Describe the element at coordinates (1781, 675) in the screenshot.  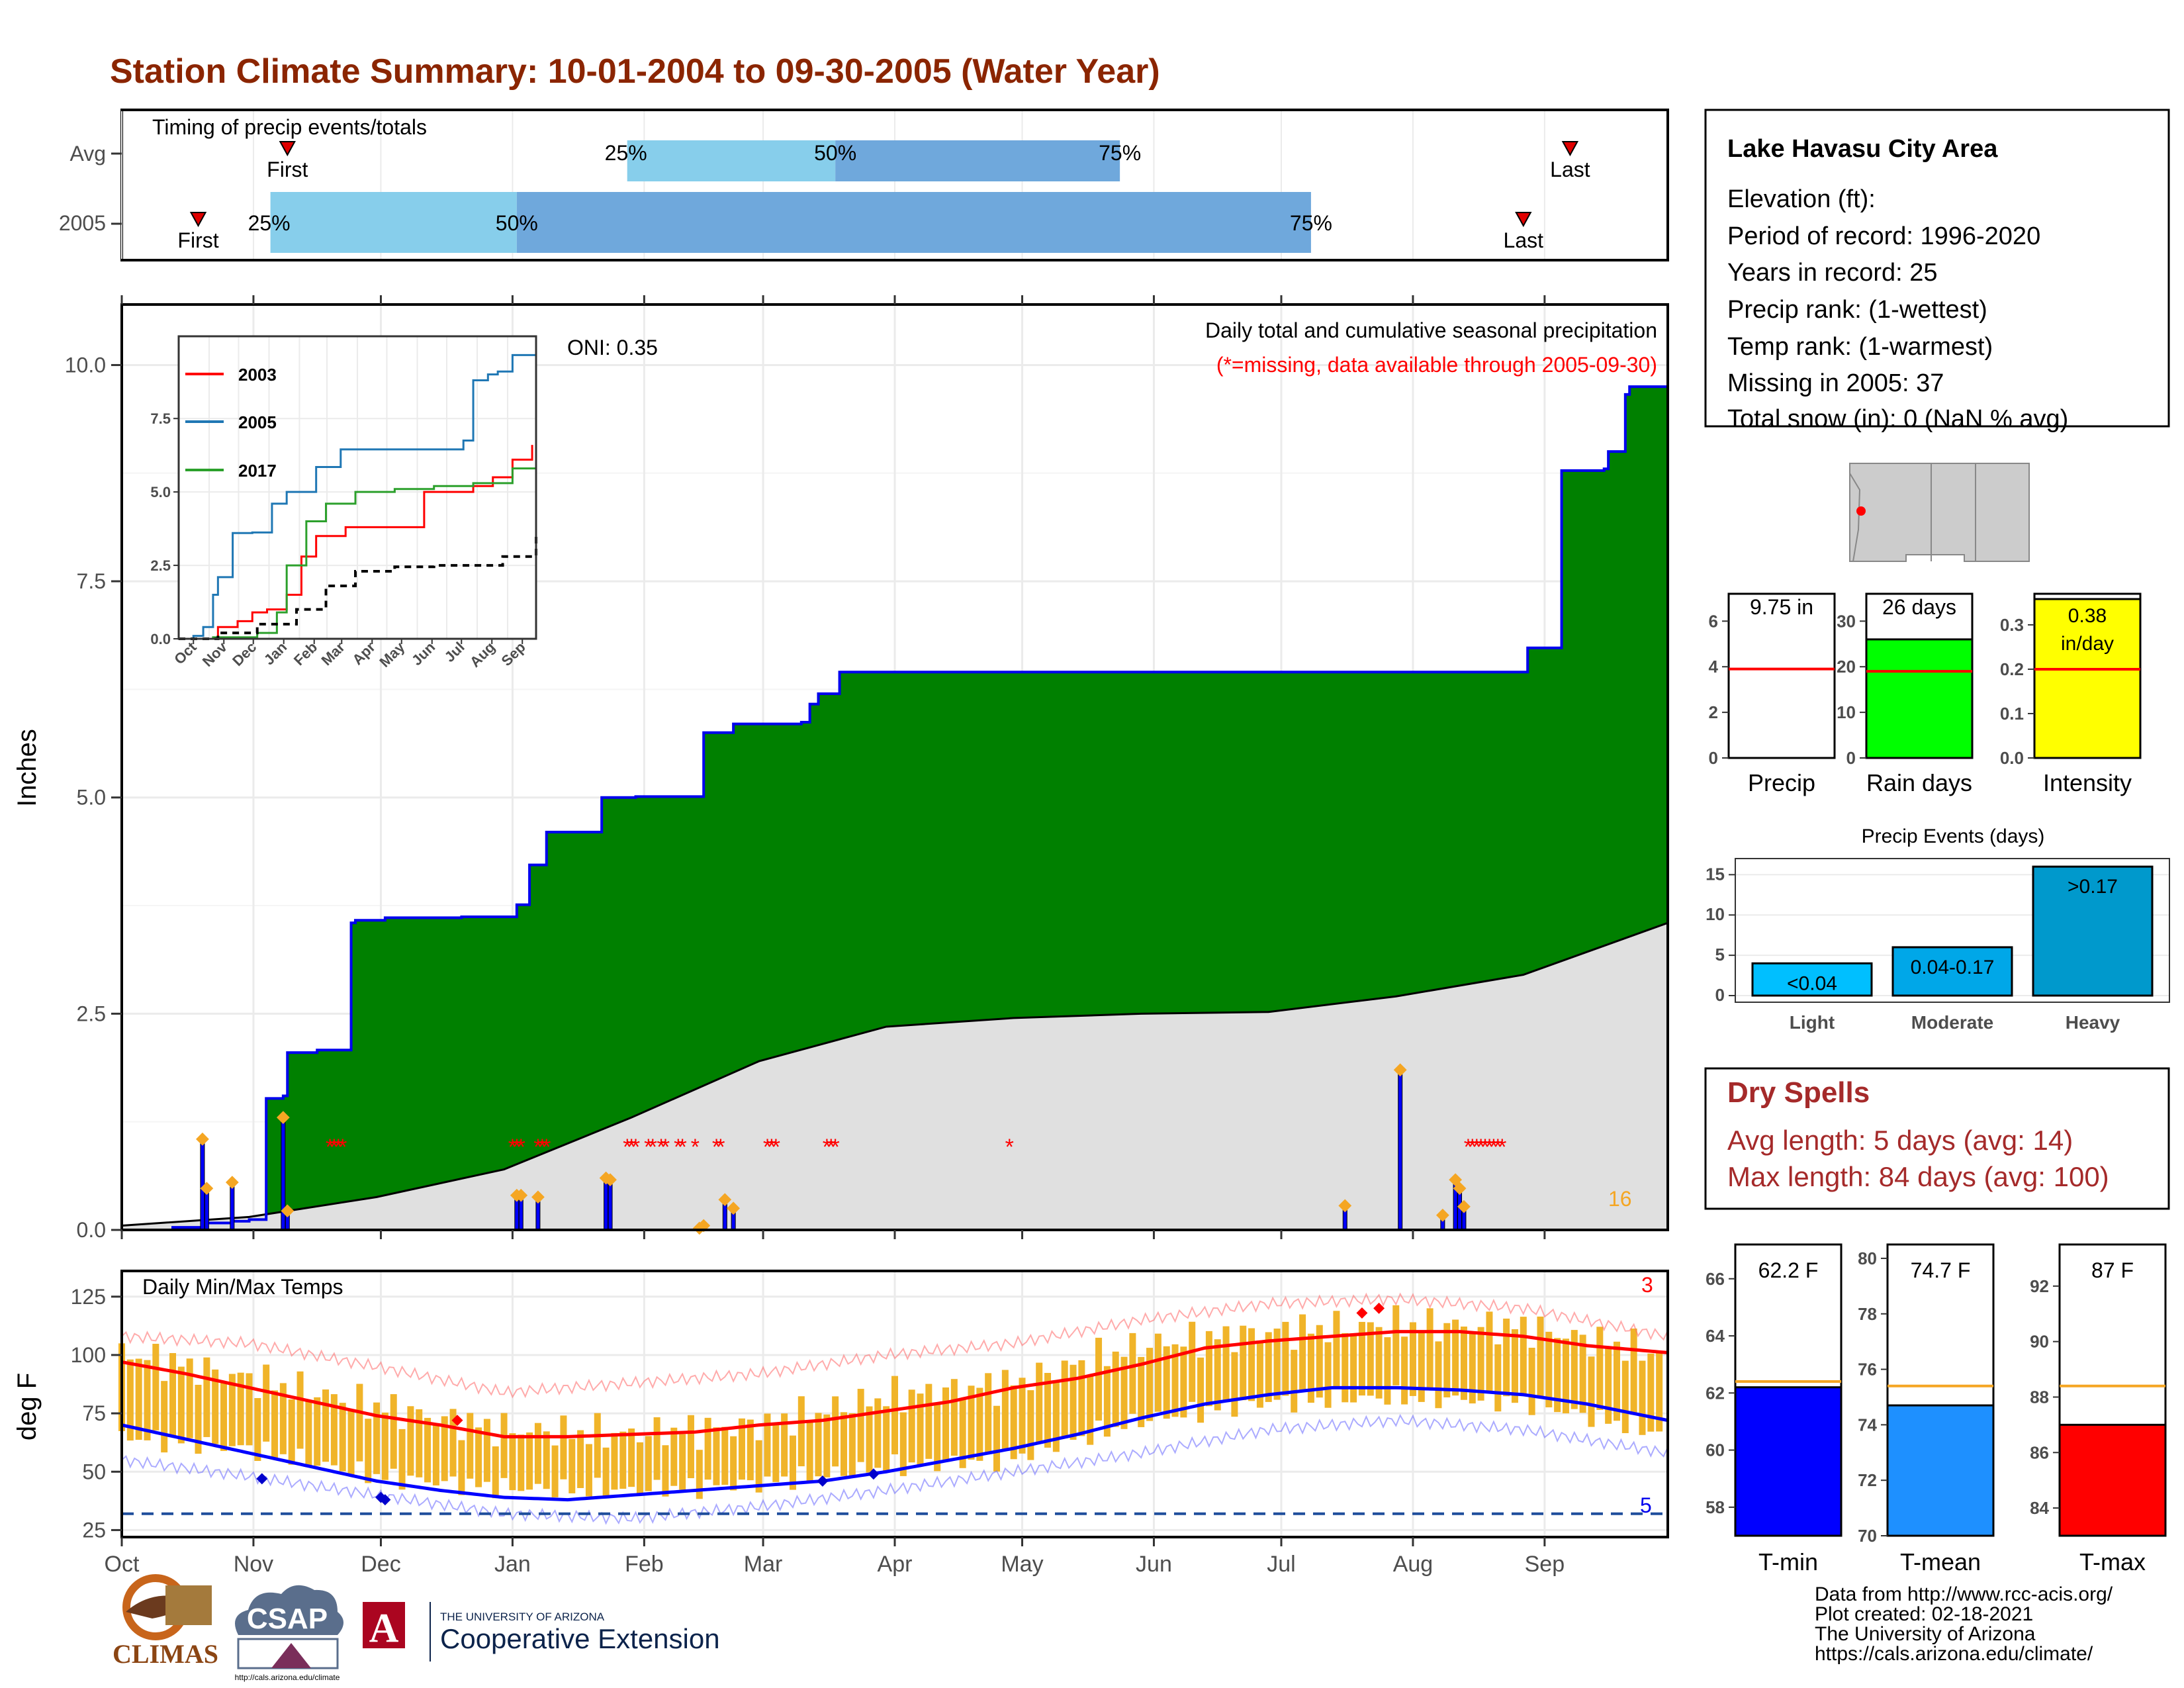
I see `summary-box-precip` at that location.